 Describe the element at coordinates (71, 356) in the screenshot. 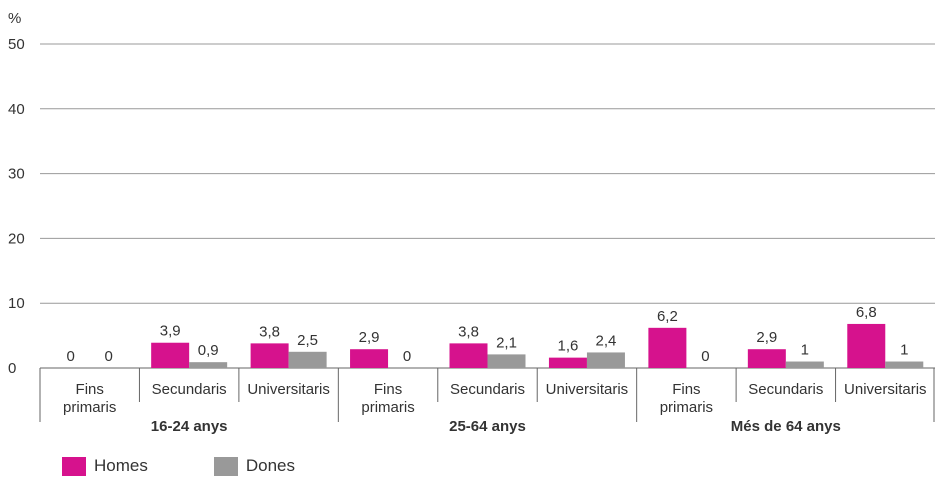

I see `data-label-homes-0: 0` at that location.